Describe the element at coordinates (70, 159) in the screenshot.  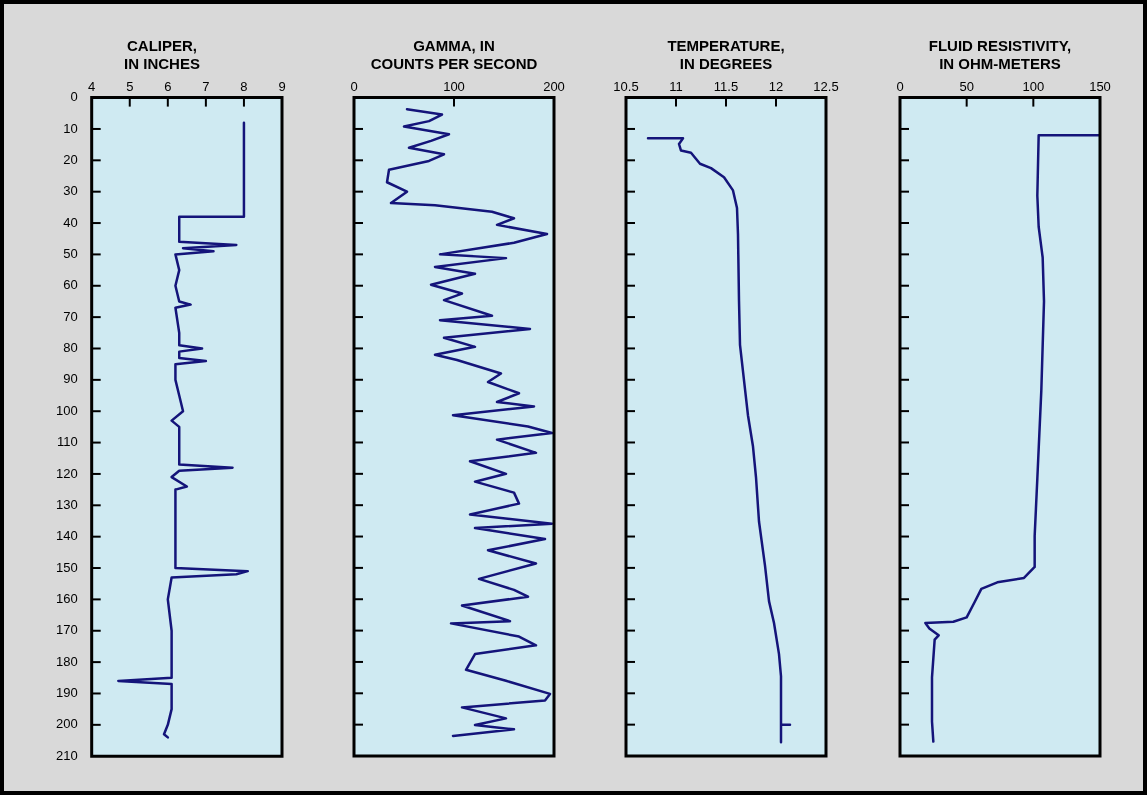
I see `y-tick-label: 20` at that location.